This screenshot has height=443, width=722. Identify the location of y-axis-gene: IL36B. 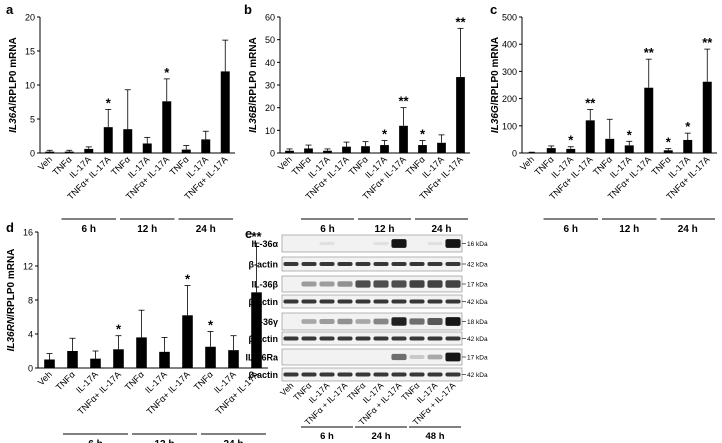
(253, 119).